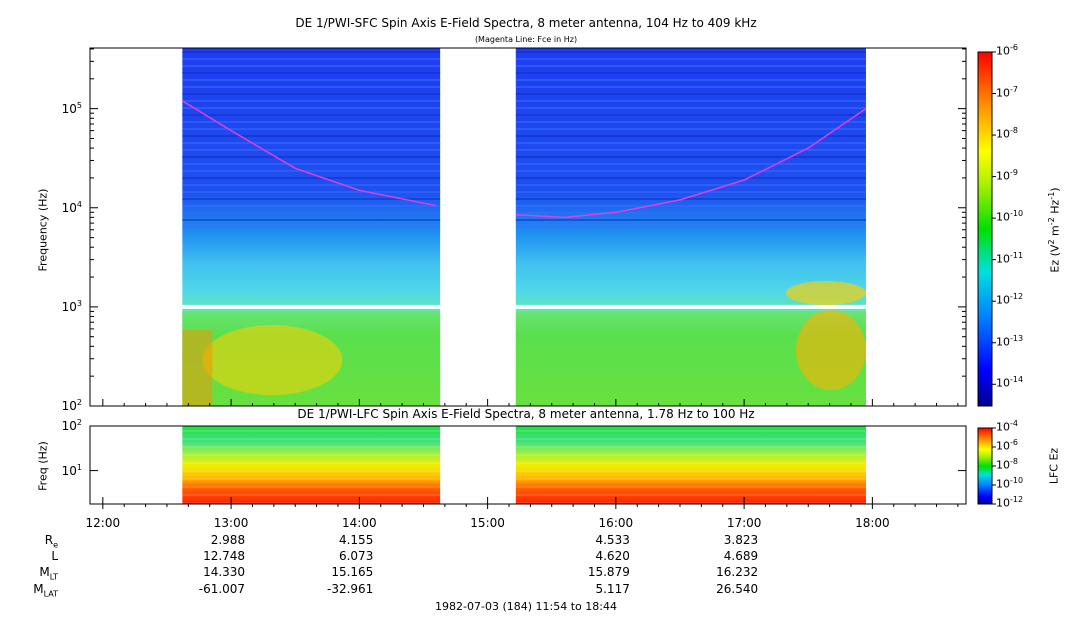 This screenshot has height=620, width=1083. What do you see at coordinates (224, 556) in the screenshot?
I see `ephemeris-value: 12.748` at bounding box center [224, 556].